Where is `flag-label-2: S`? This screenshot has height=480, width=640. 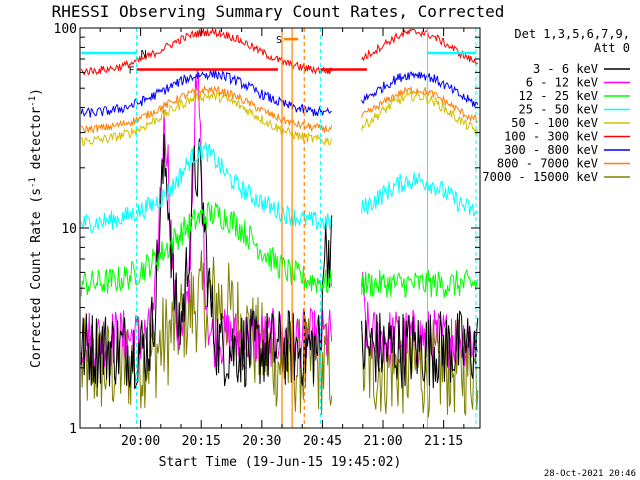
flag-label-2: S is located at coordinates (279, 40).